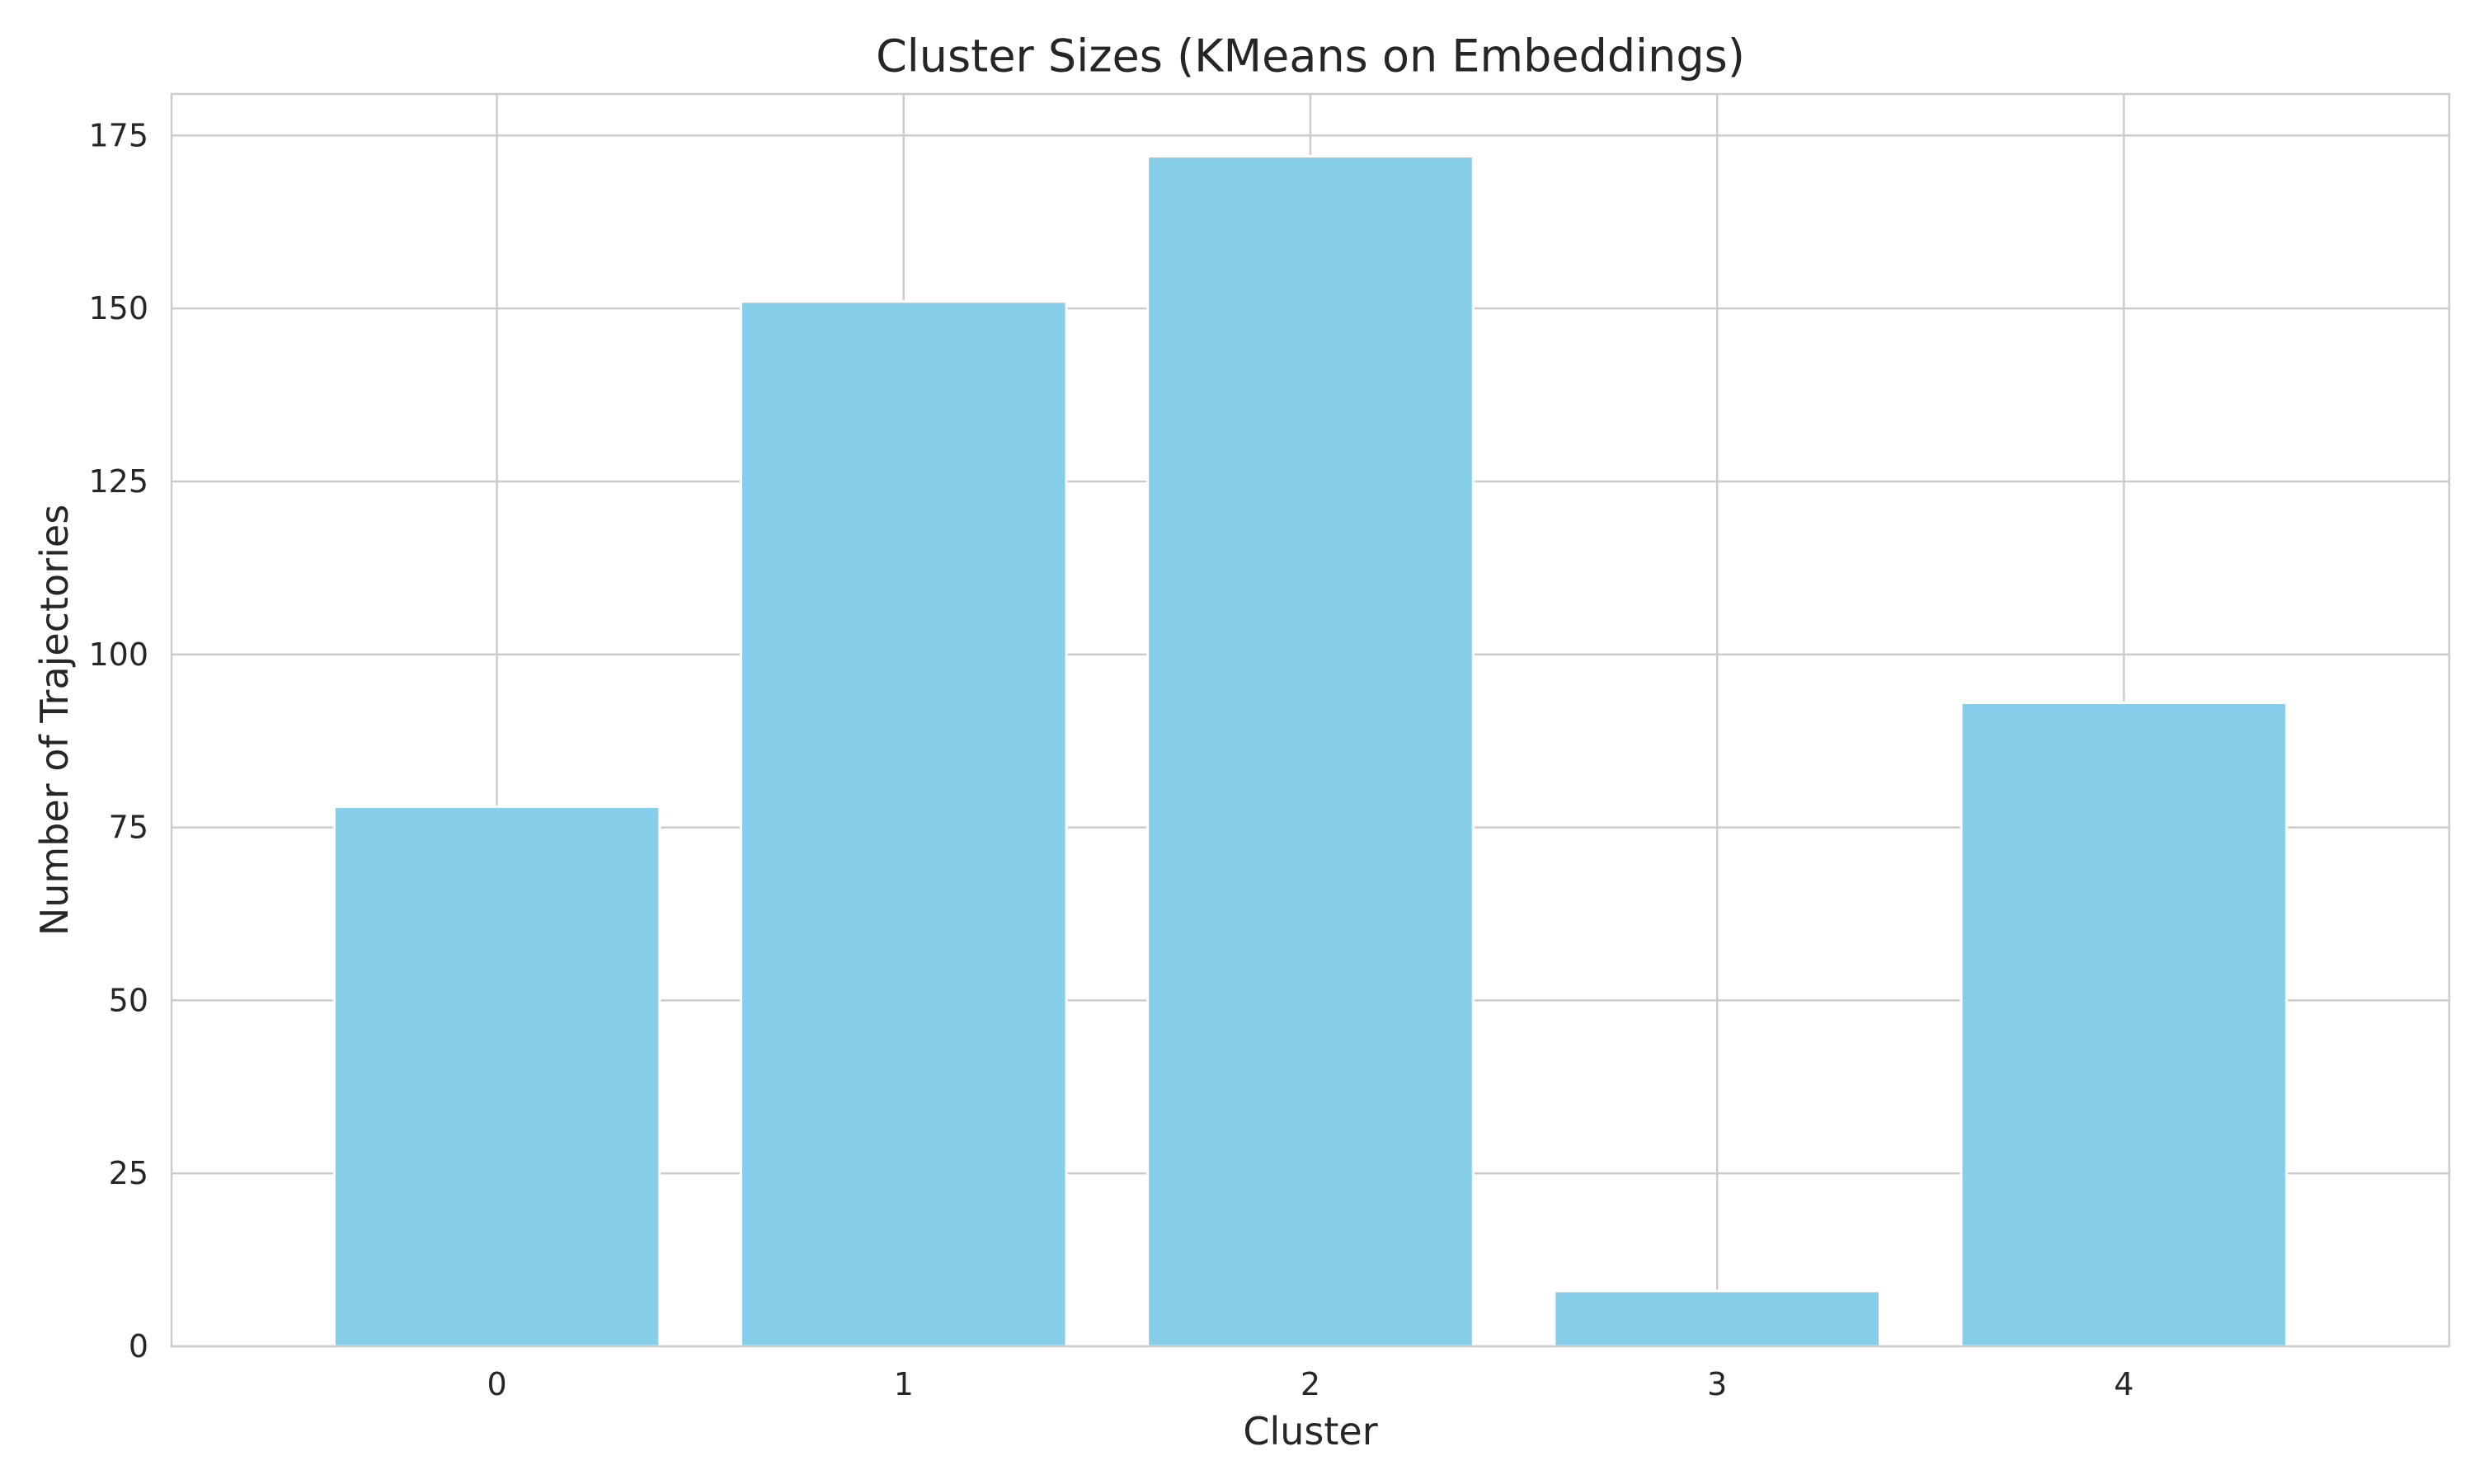 Image resolution: width=2474 pixels, height=1484 pixels. I want to click on x-tick-label: 3, so click(1717, 1384).